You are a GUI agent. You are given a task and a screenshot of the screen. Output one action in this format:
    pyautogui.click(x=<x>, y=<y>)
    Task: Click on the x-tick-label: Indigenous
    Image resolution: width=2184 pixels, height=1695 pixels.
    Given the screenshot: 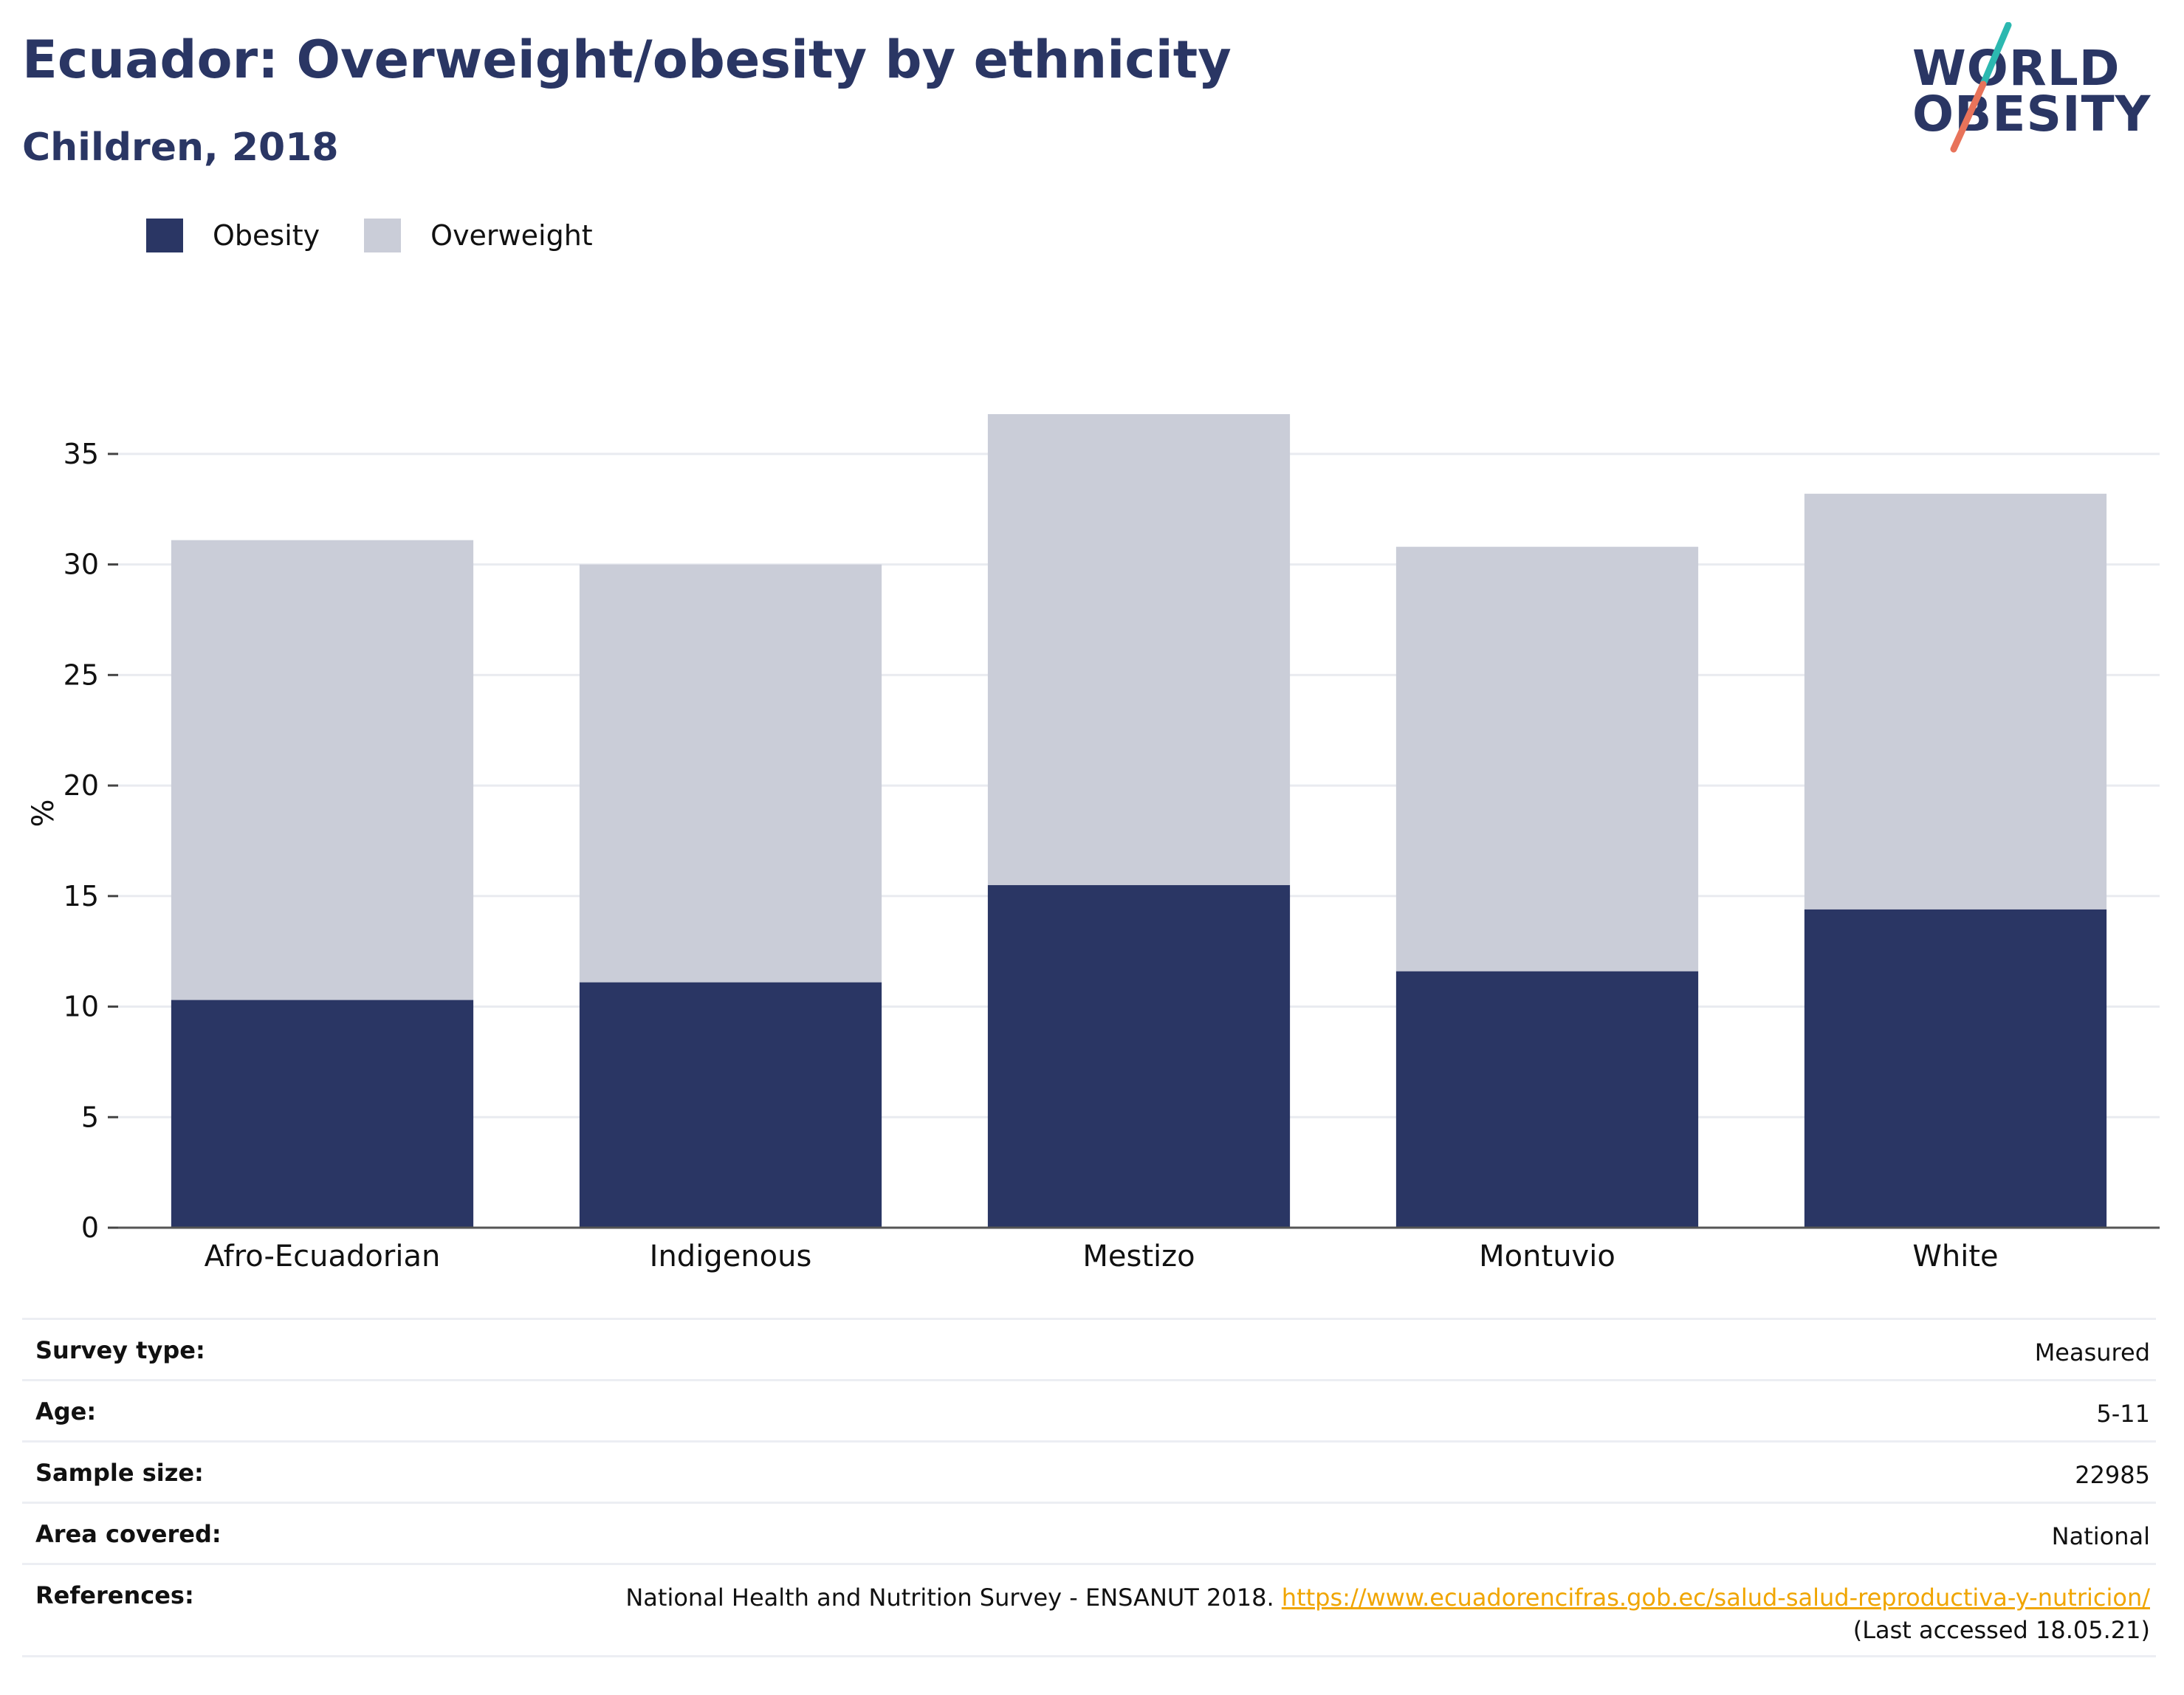 What is the action you would take?
    pyautogui.click(x=731, y=1256)
    